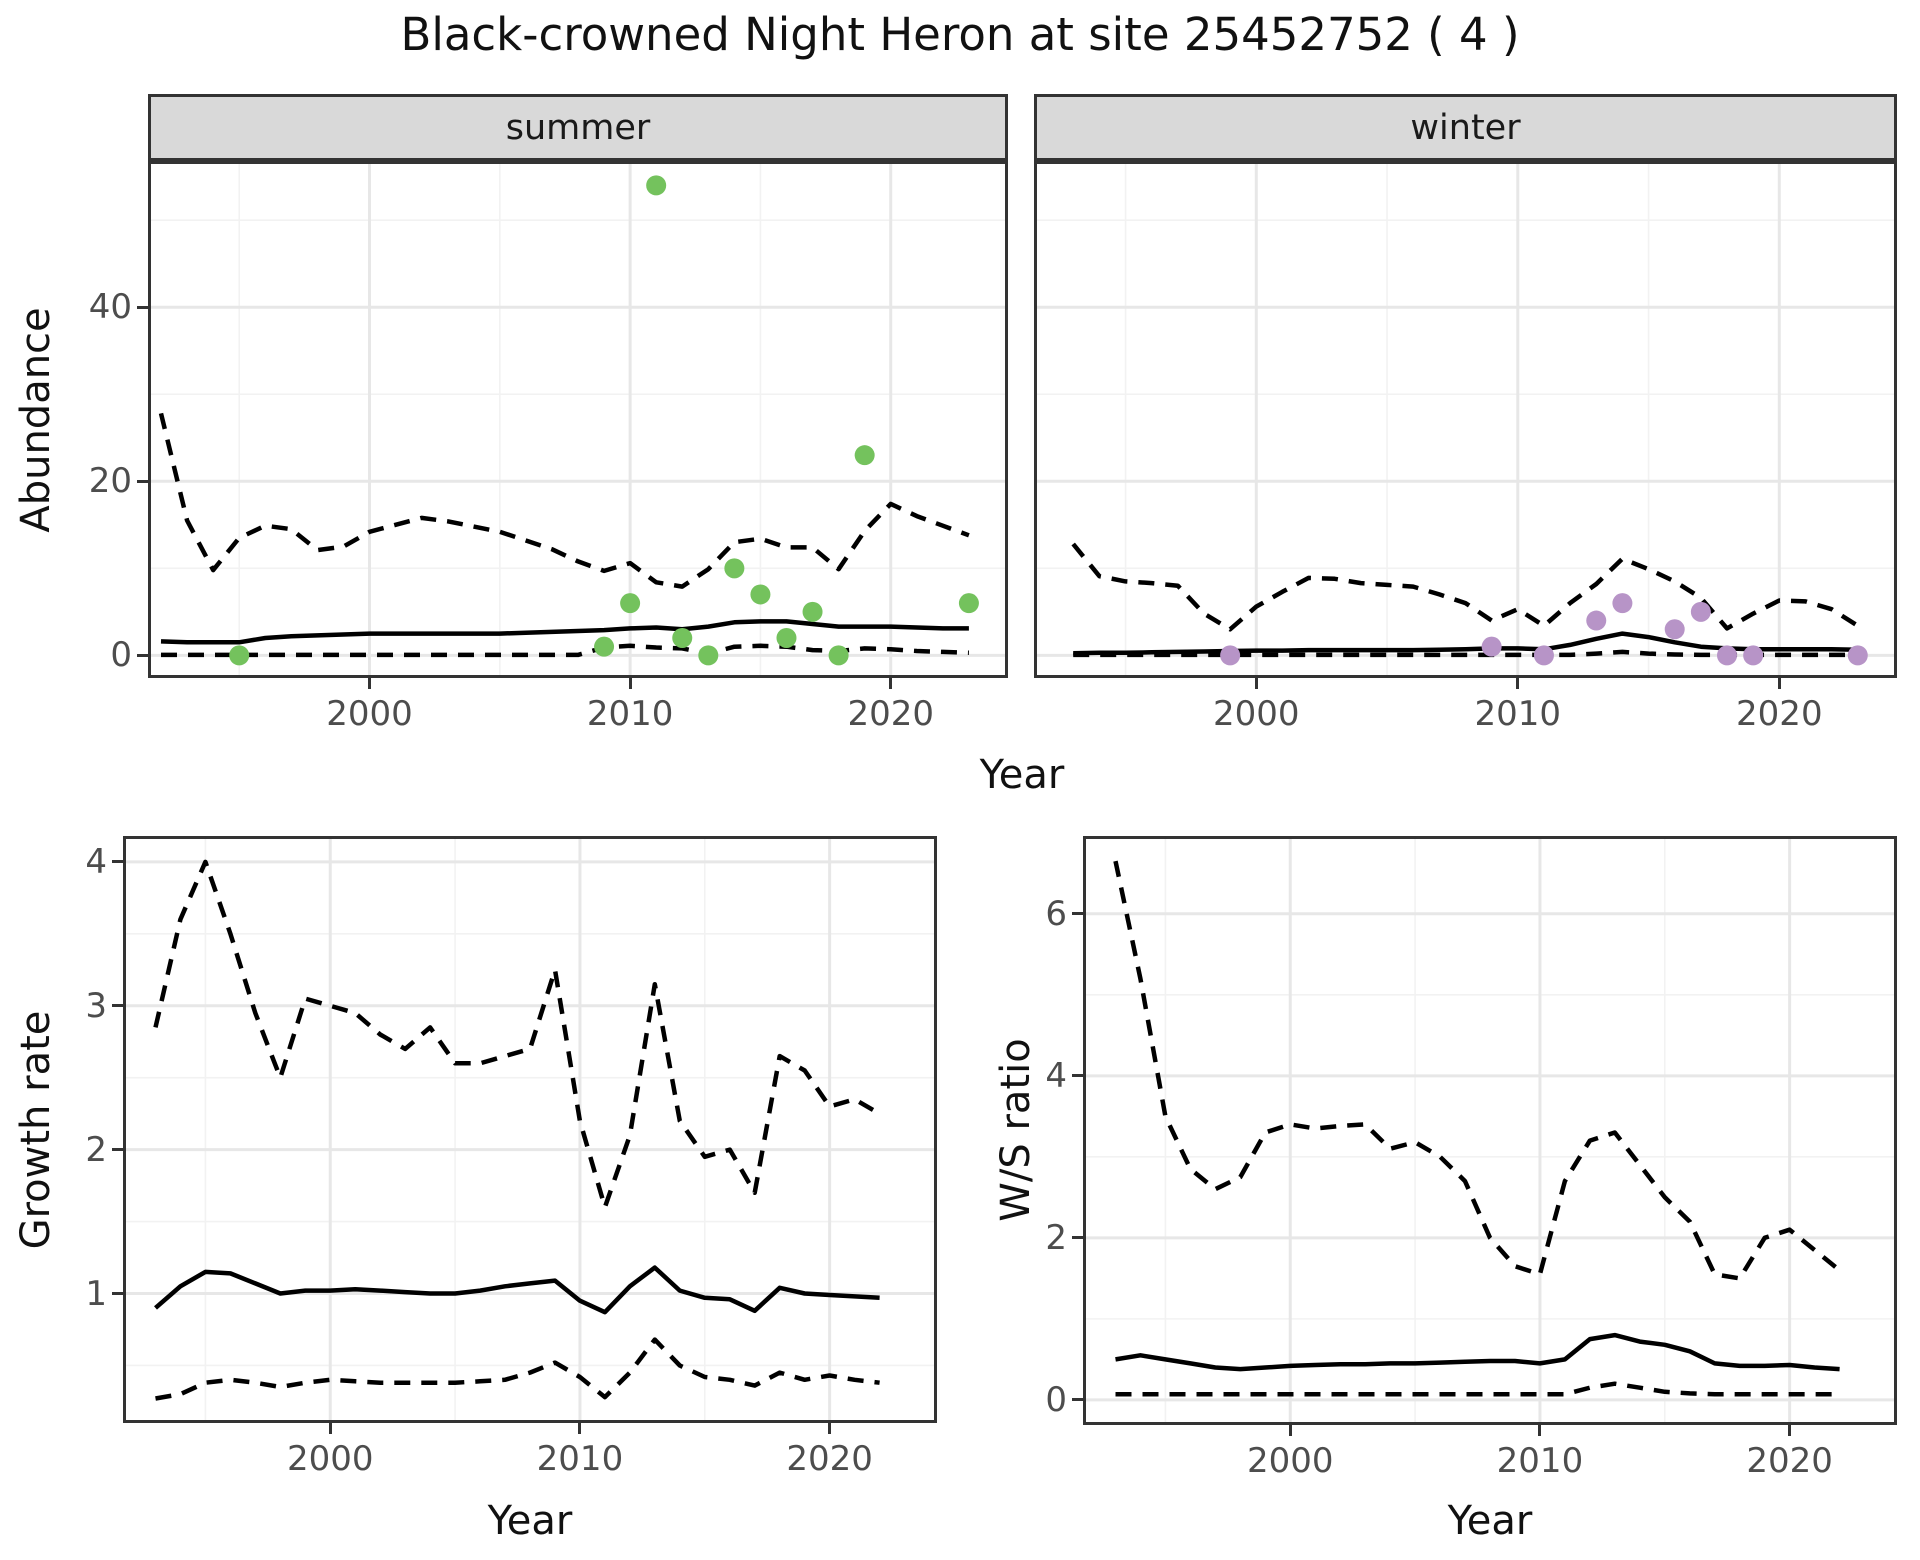 This screenshot has width=1920, height=1560. I want to click on panel-abundance-summer, so click(578, 419).